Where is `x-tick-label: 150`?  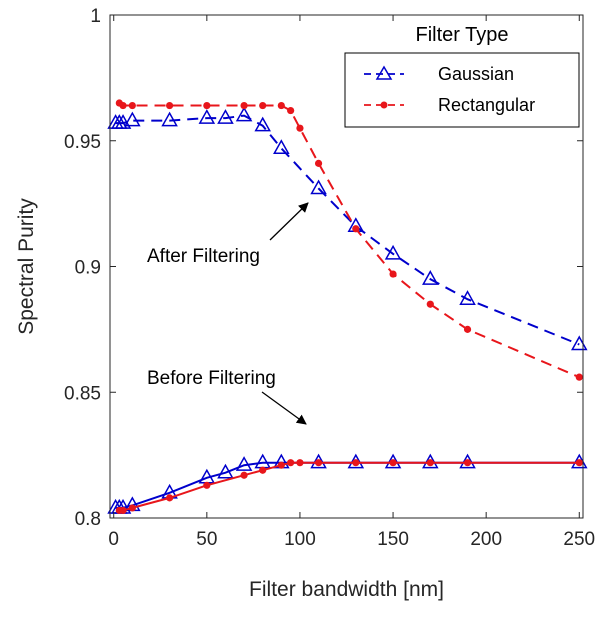
x-tick-label: 150 is located at coordinates (393, 539).